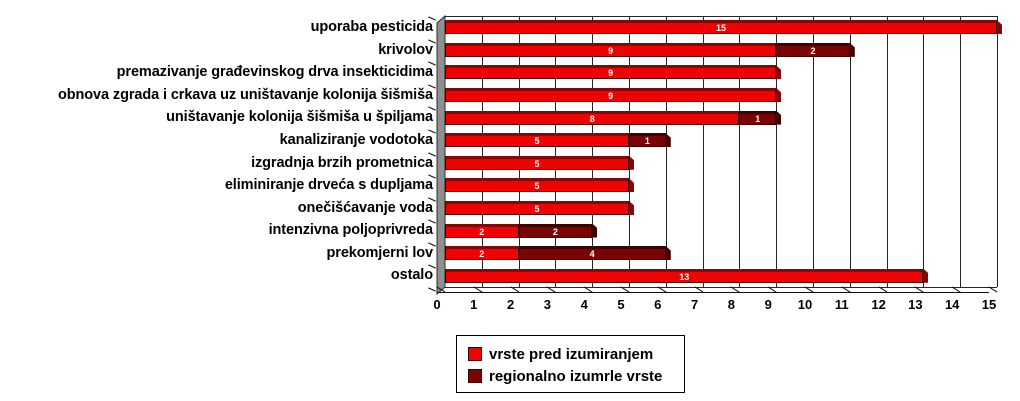 Image resolution: width=1020 pixels, height=401 pixels. Describe the element at coordinates (768, 304) in the screenshot. I see `x-tick-label: 9` at that location.